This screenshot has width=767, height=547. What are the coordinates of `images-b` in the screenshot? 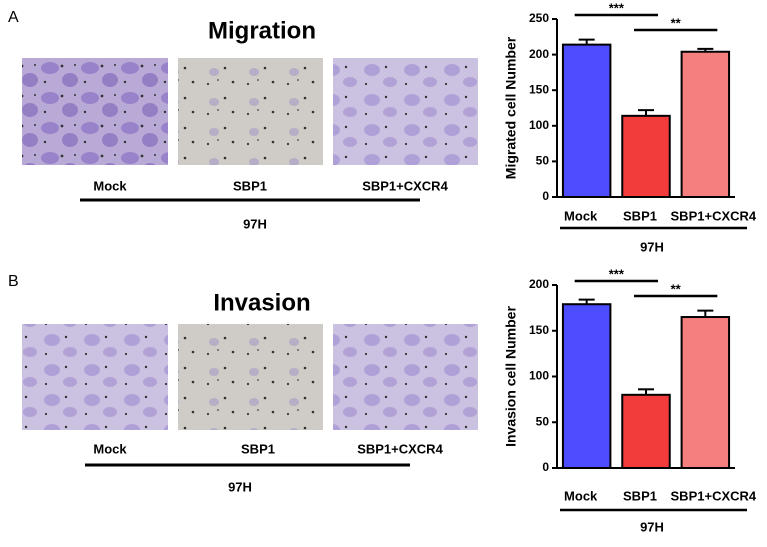 It's located at (250, 377).